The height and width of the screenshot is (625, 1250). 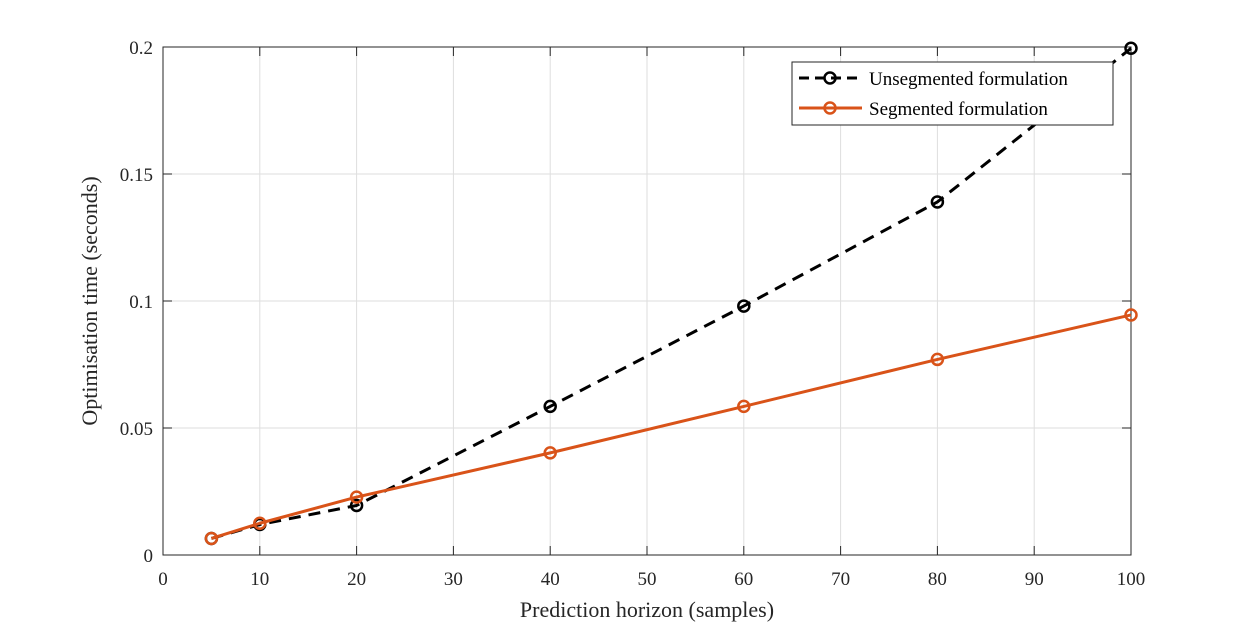 I want to click on legend-marker-segmented, so click(x=830, y=108).